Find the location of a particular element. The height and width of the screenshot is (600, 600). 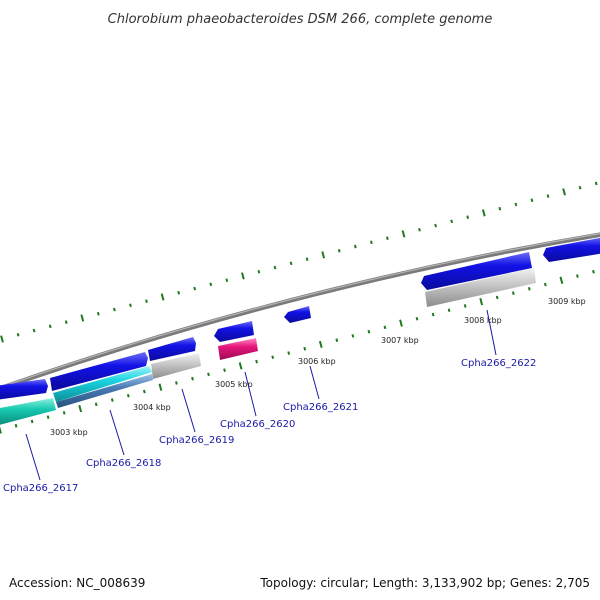

gene-label: Cpha266_2621 is located at coordinates (320, 407).